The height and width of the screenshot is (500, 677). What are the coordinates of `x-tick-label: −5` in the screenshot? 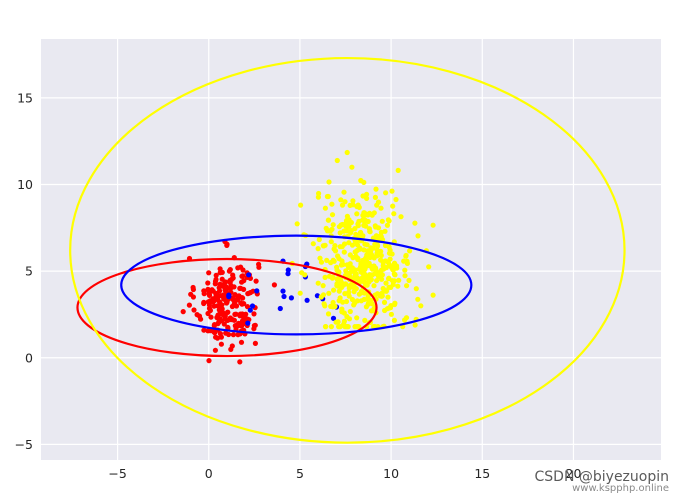 It's located at (117, 473).